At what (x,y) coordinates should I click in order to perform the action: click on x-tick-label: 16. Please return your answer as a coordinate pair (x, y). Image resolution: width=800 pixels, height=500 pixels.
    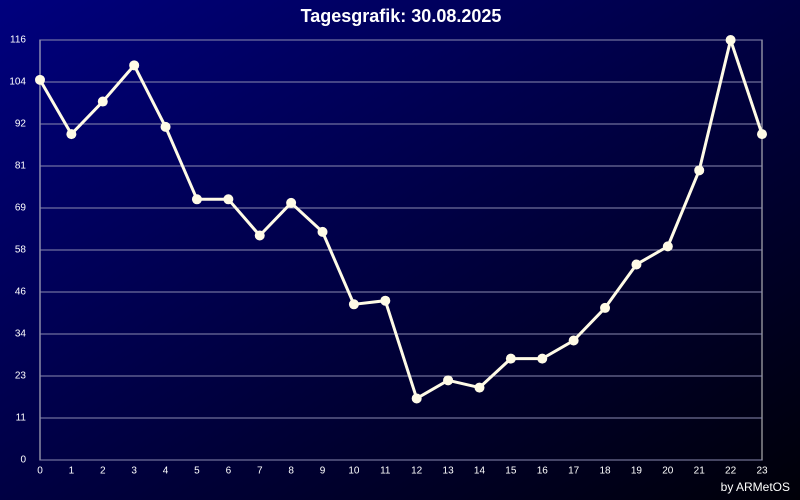
    Looking at the image, I should click on (543, 471).